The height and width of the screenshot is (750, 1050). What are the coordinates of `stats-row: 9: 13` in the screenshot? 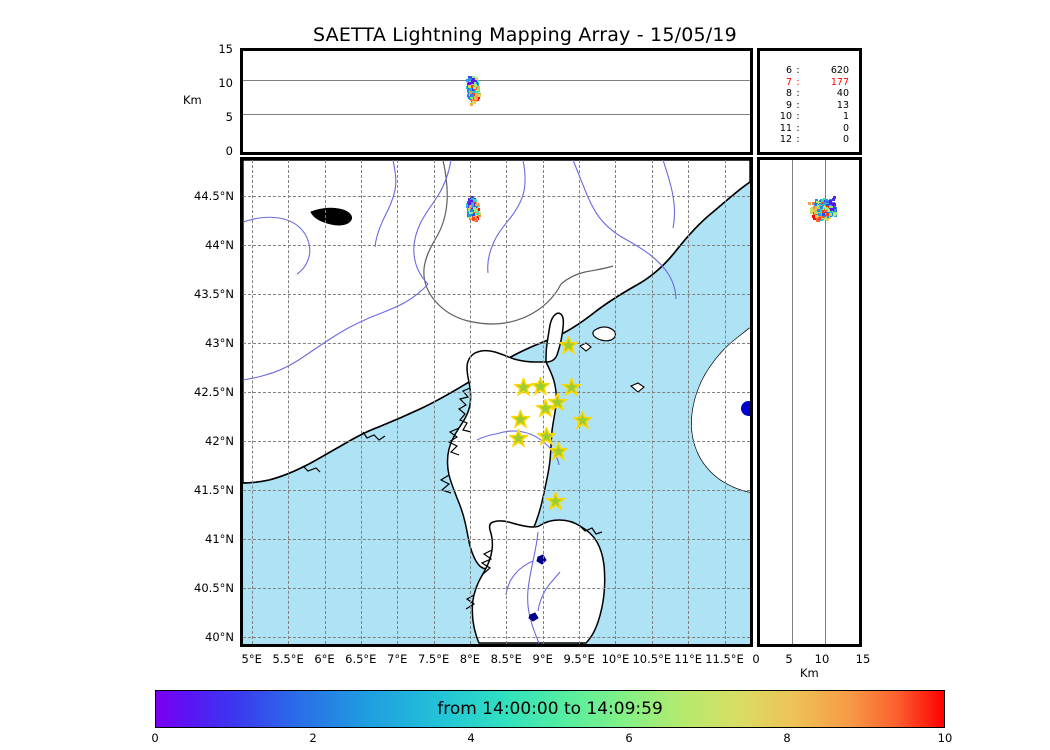 It's located at (812, 106).